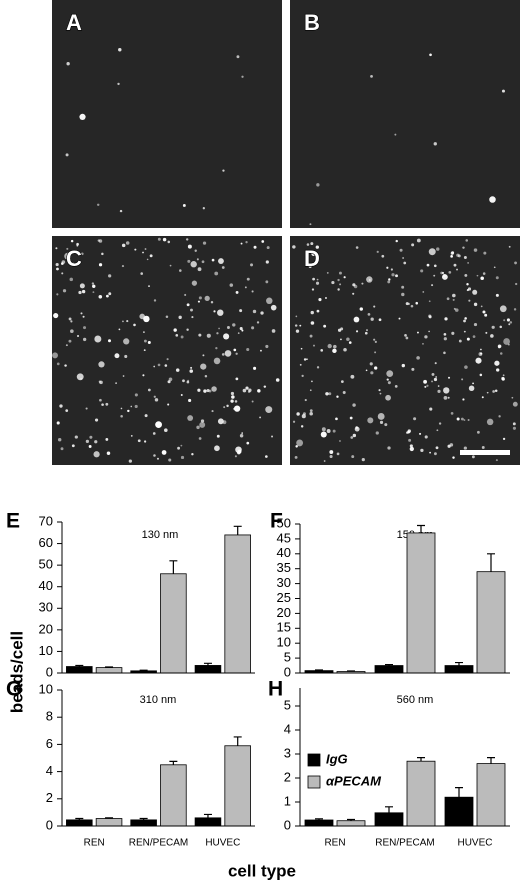 Image resolution: width=520 pixels, height=886 pixels. I want to click on x-tick-label: REN, so click(334, 843).